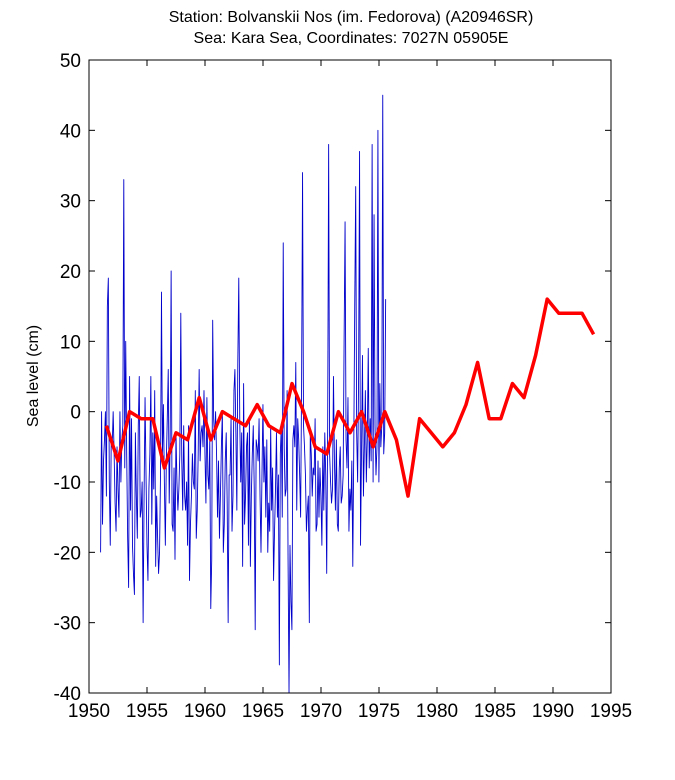 The image size is (675, 780). Describe the element at coordinates (70, 272) in the screenshot. I see `y-tick-label: 20` at that location.